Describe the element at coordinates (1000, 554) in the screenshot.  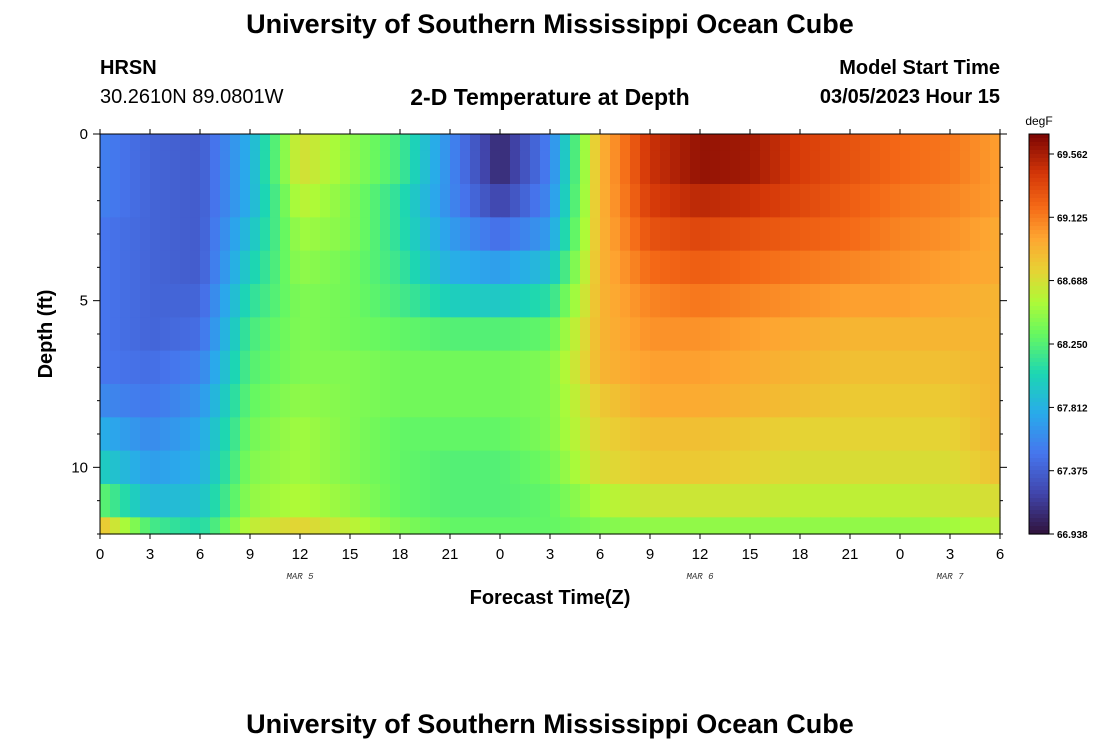
I see `x-tick-label: 6` at that location.